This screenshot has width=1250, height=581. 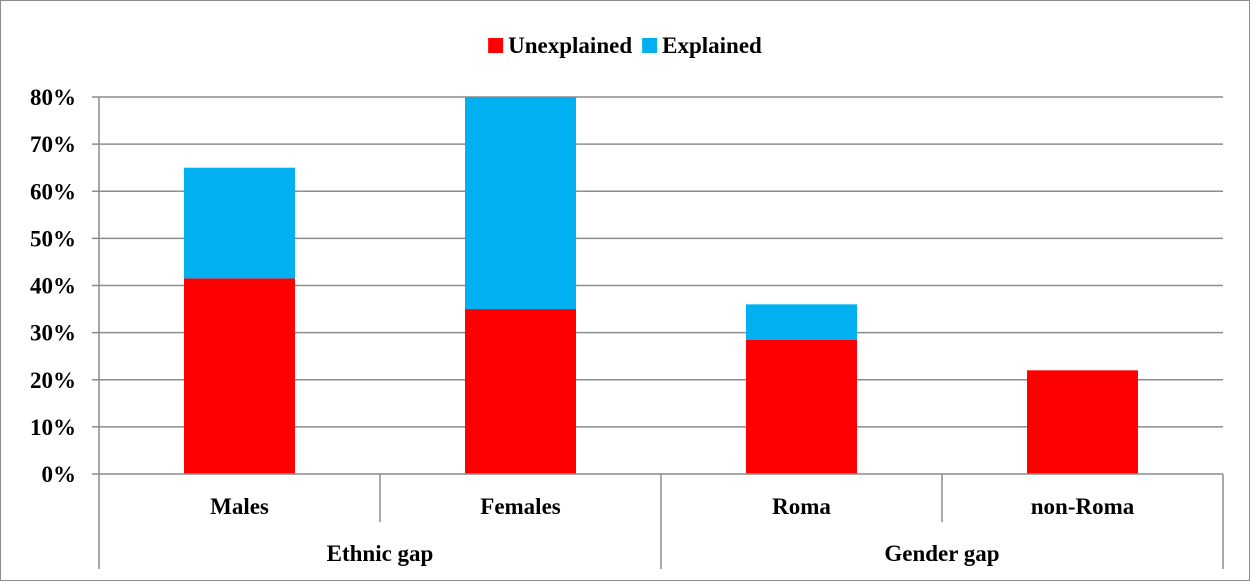 What do you see at coordinates (53, 97) in the screenshot?
I see `y-tick-label: 80%` at bounding box center [53, 97].